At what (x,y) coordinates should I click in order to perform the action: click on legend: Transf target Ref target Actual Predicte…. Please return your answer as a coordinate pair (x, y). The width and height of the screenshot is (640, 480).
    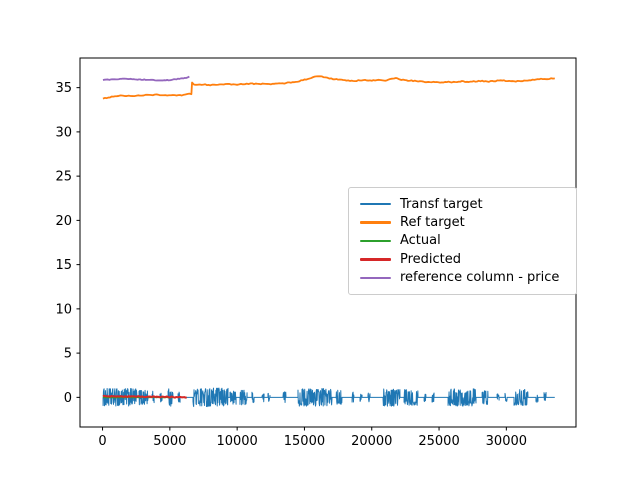
    Looking at the image, I should click on (462, 241).